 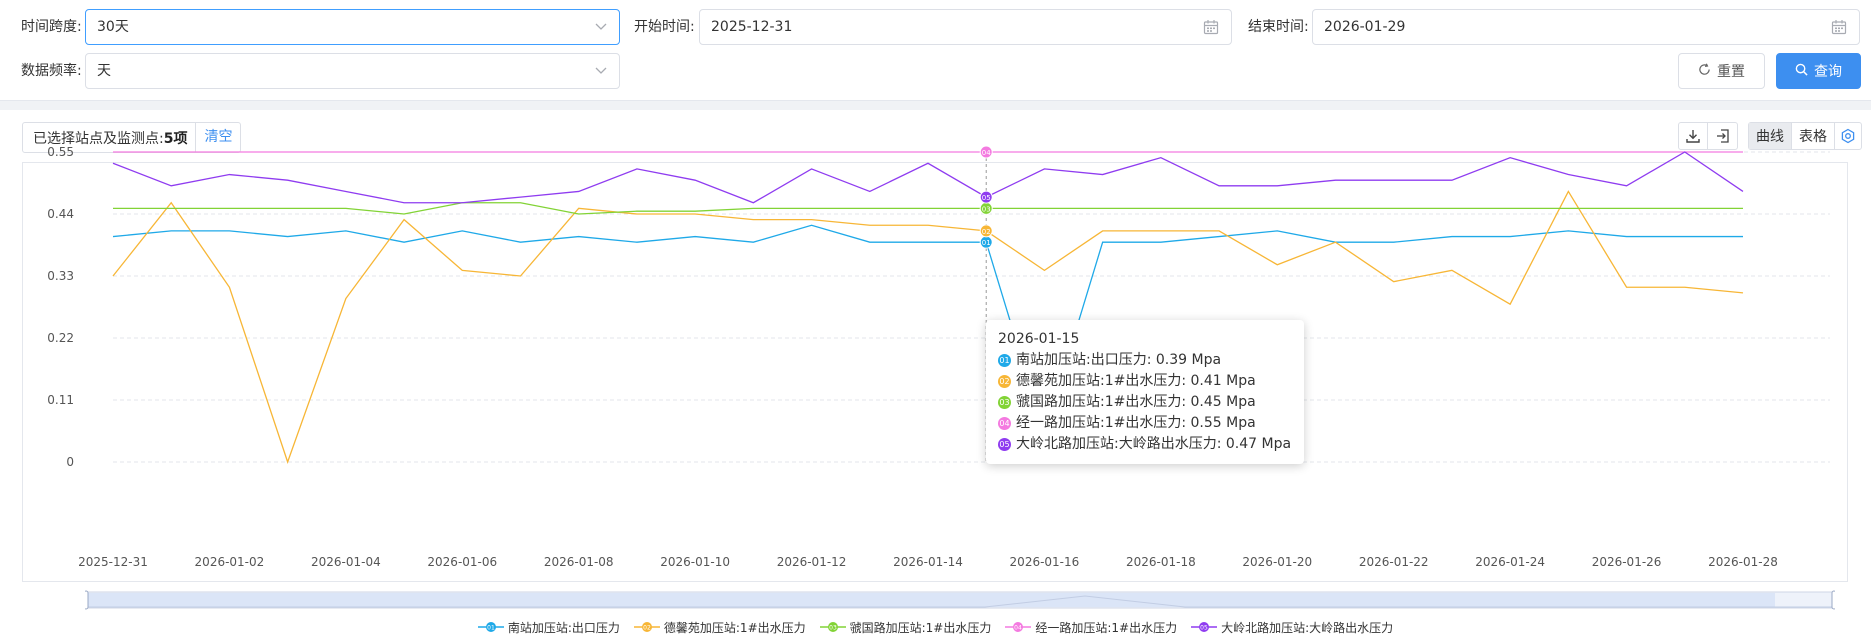 I want to click on legend-label: 德馨苑加压站:1#出水压力, so click(x=734, y=627).